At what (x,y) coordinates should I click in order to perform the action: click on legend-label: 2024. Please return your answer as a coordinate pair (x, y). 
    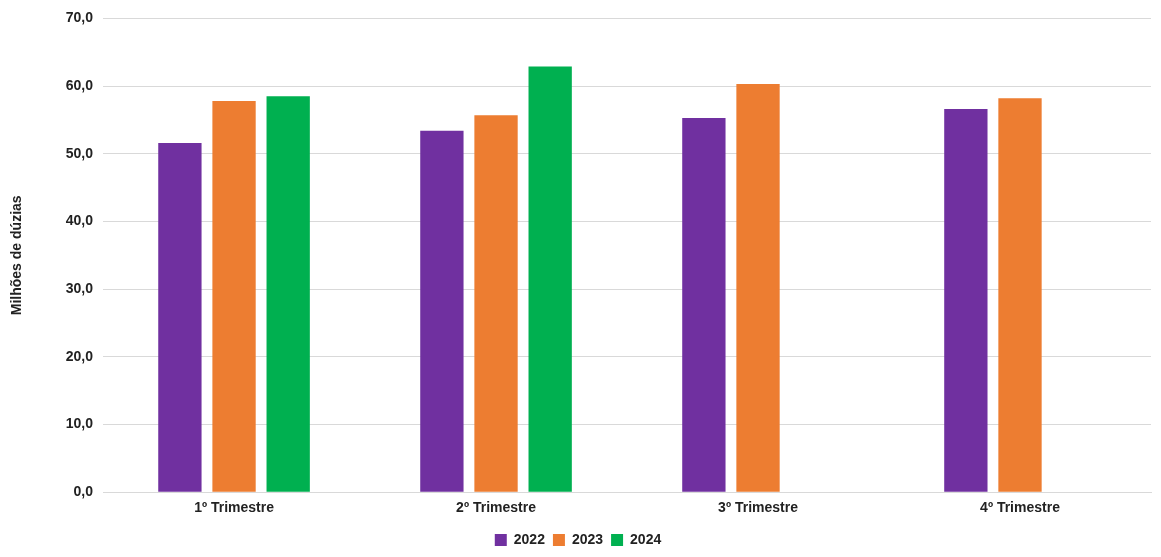
    Looking at the image, I should click on (646, 538).